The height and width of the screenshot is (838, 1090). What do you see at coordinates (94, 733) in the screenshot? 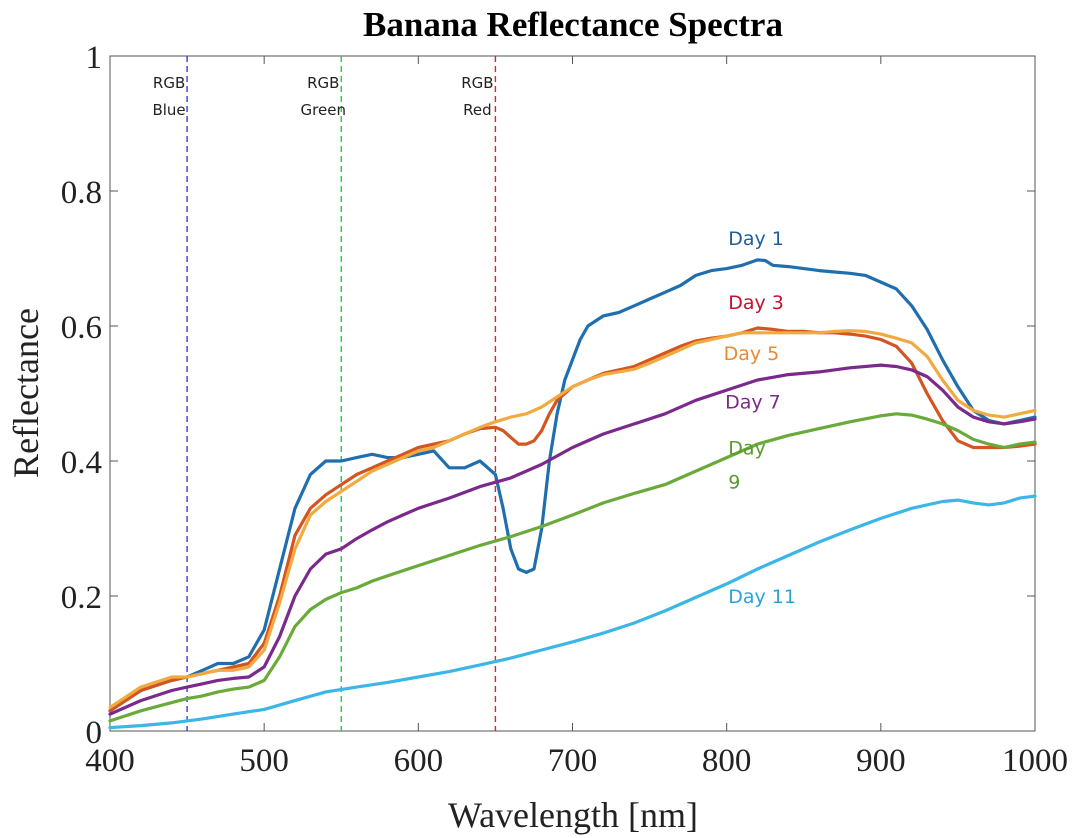
I see `y-tick-label: 0` at bounding box center [94, 733].